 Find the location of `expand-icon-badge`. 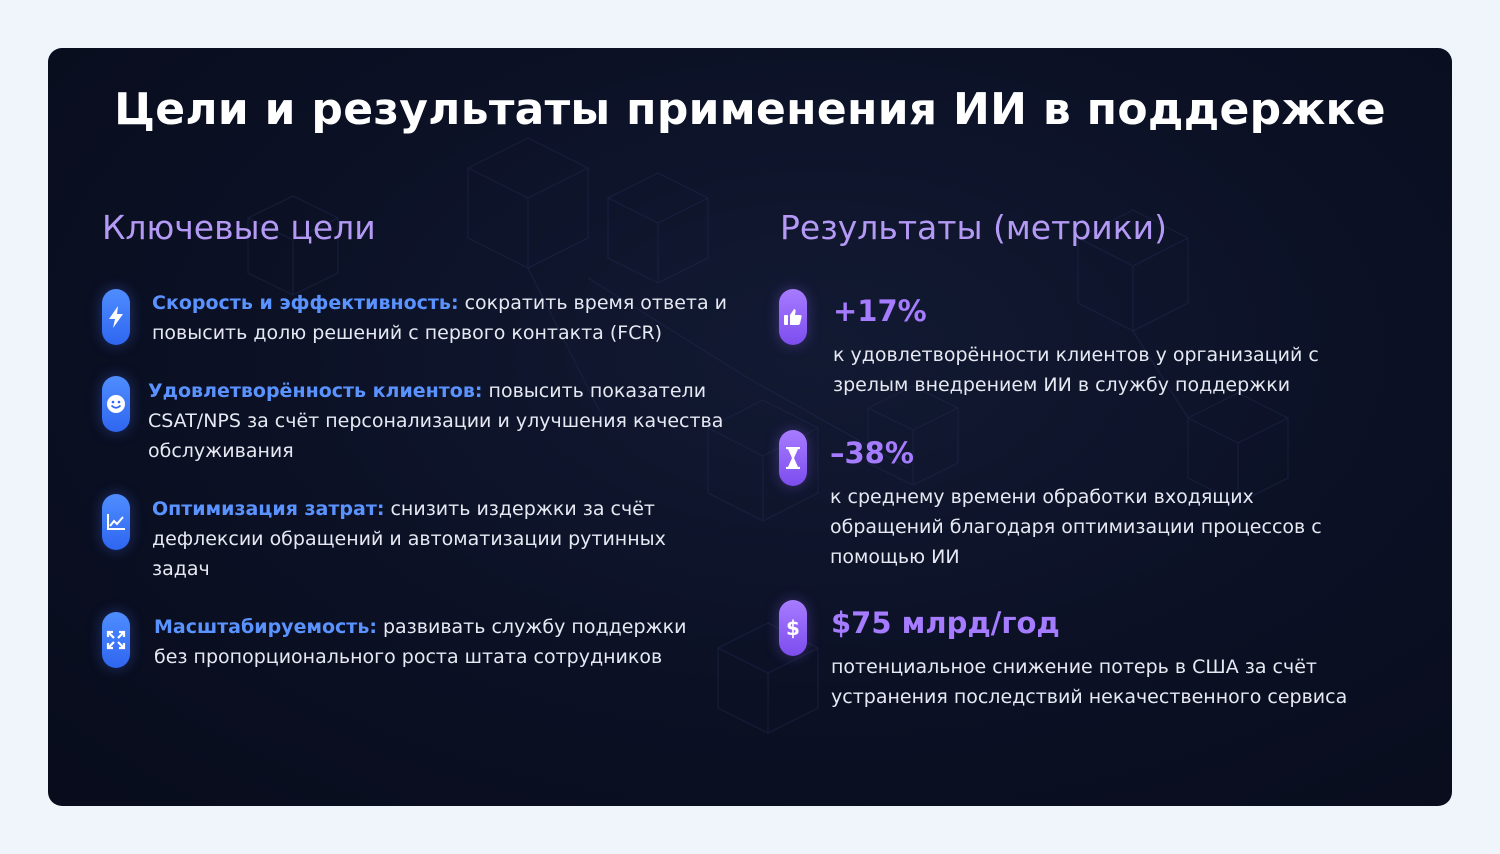

expand-icon-badge is located at coordinates (116, 640).